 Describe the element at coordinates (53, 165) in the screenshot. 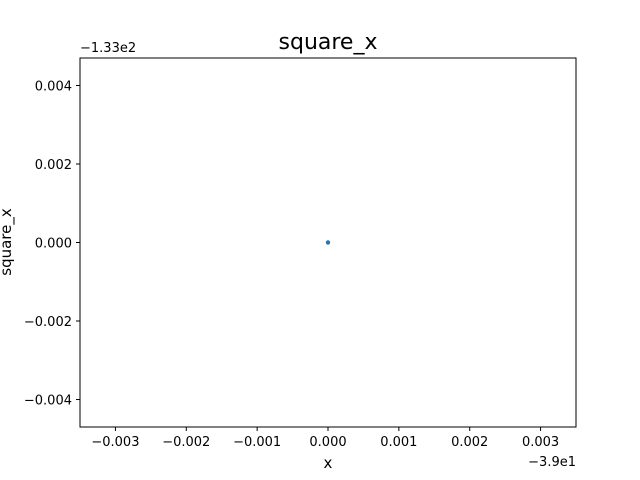

I see `y-tick-label: 0.002` at that location.